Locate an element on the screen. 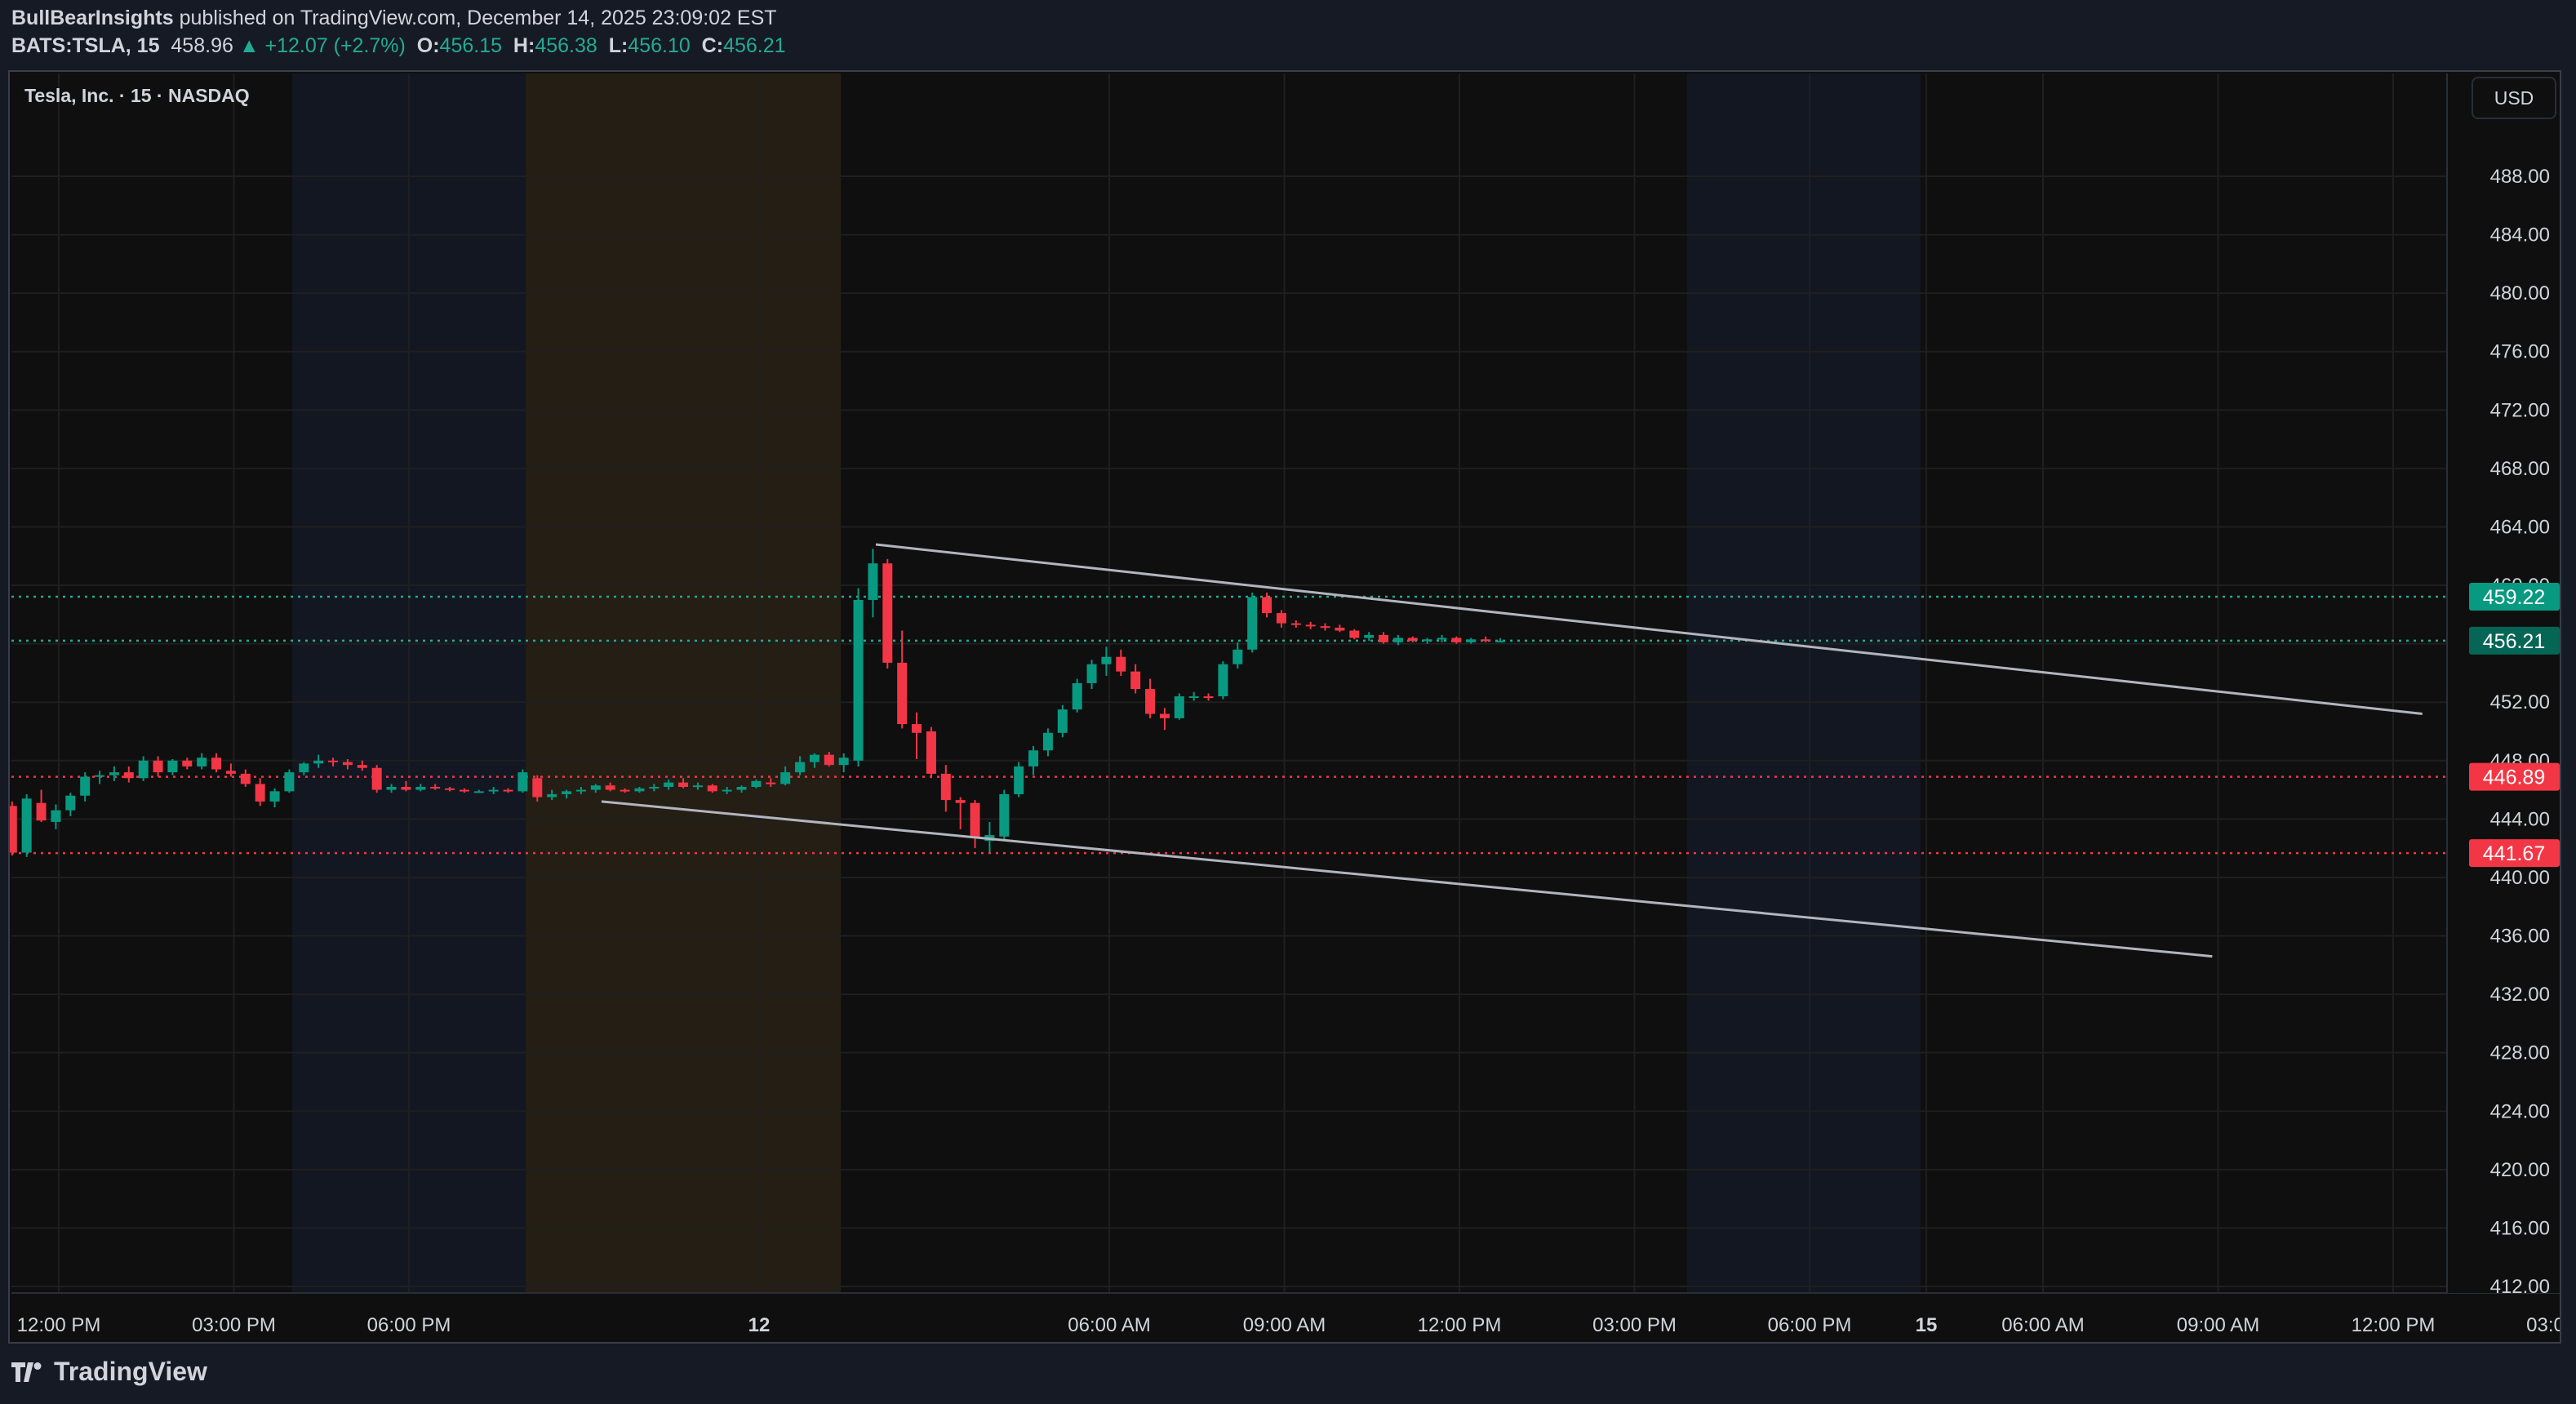 The width and height of the screenshot is (2576, 1404). y-tick-label: 412.00 is located at coordinates (2520, 1287).